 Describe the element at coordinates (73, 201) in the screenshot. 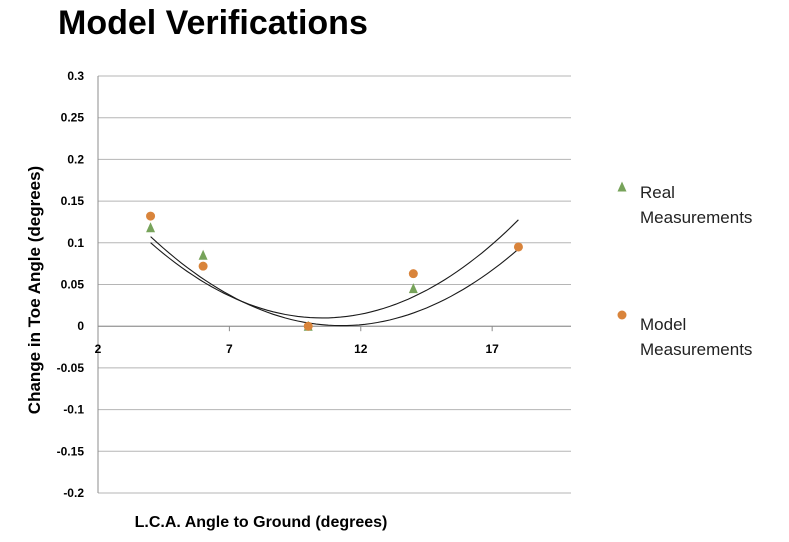

I see `y-tick-label: 0.15` at that location.